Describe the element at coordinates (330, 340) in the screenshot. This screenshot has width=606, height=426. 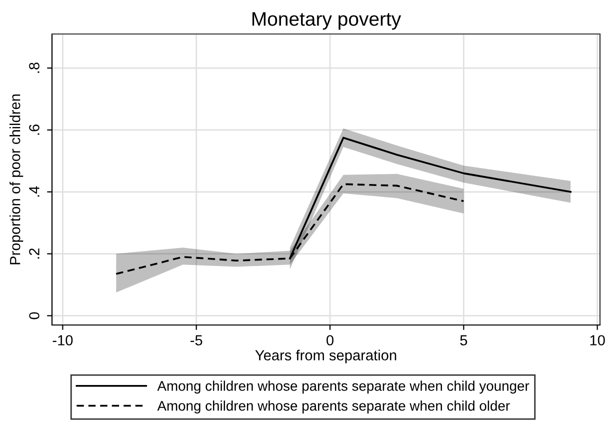
I see `x-tick-label: 0` at that location.